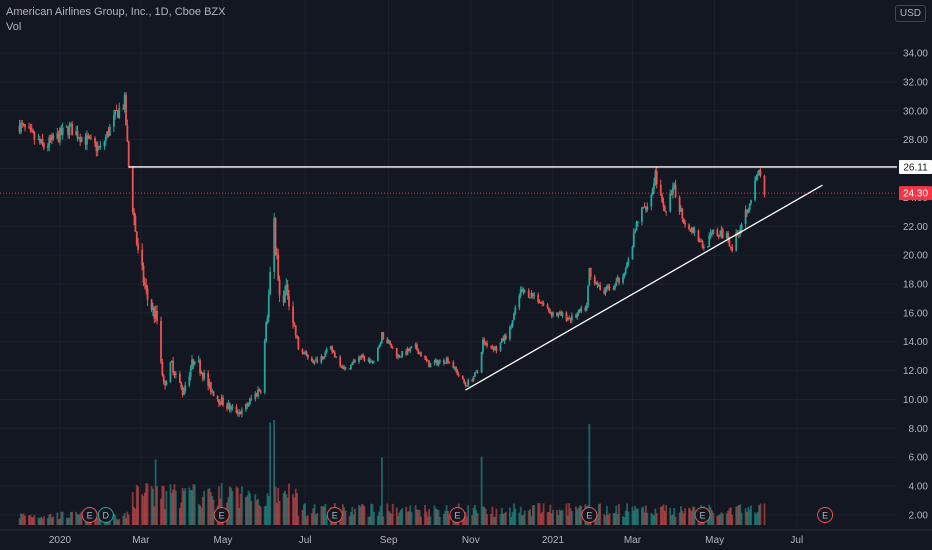 The image size is (932, 550). Describe the element at coordinates (796, 540) in the screenshot. I see `time-tick-label: Jul` at that location.